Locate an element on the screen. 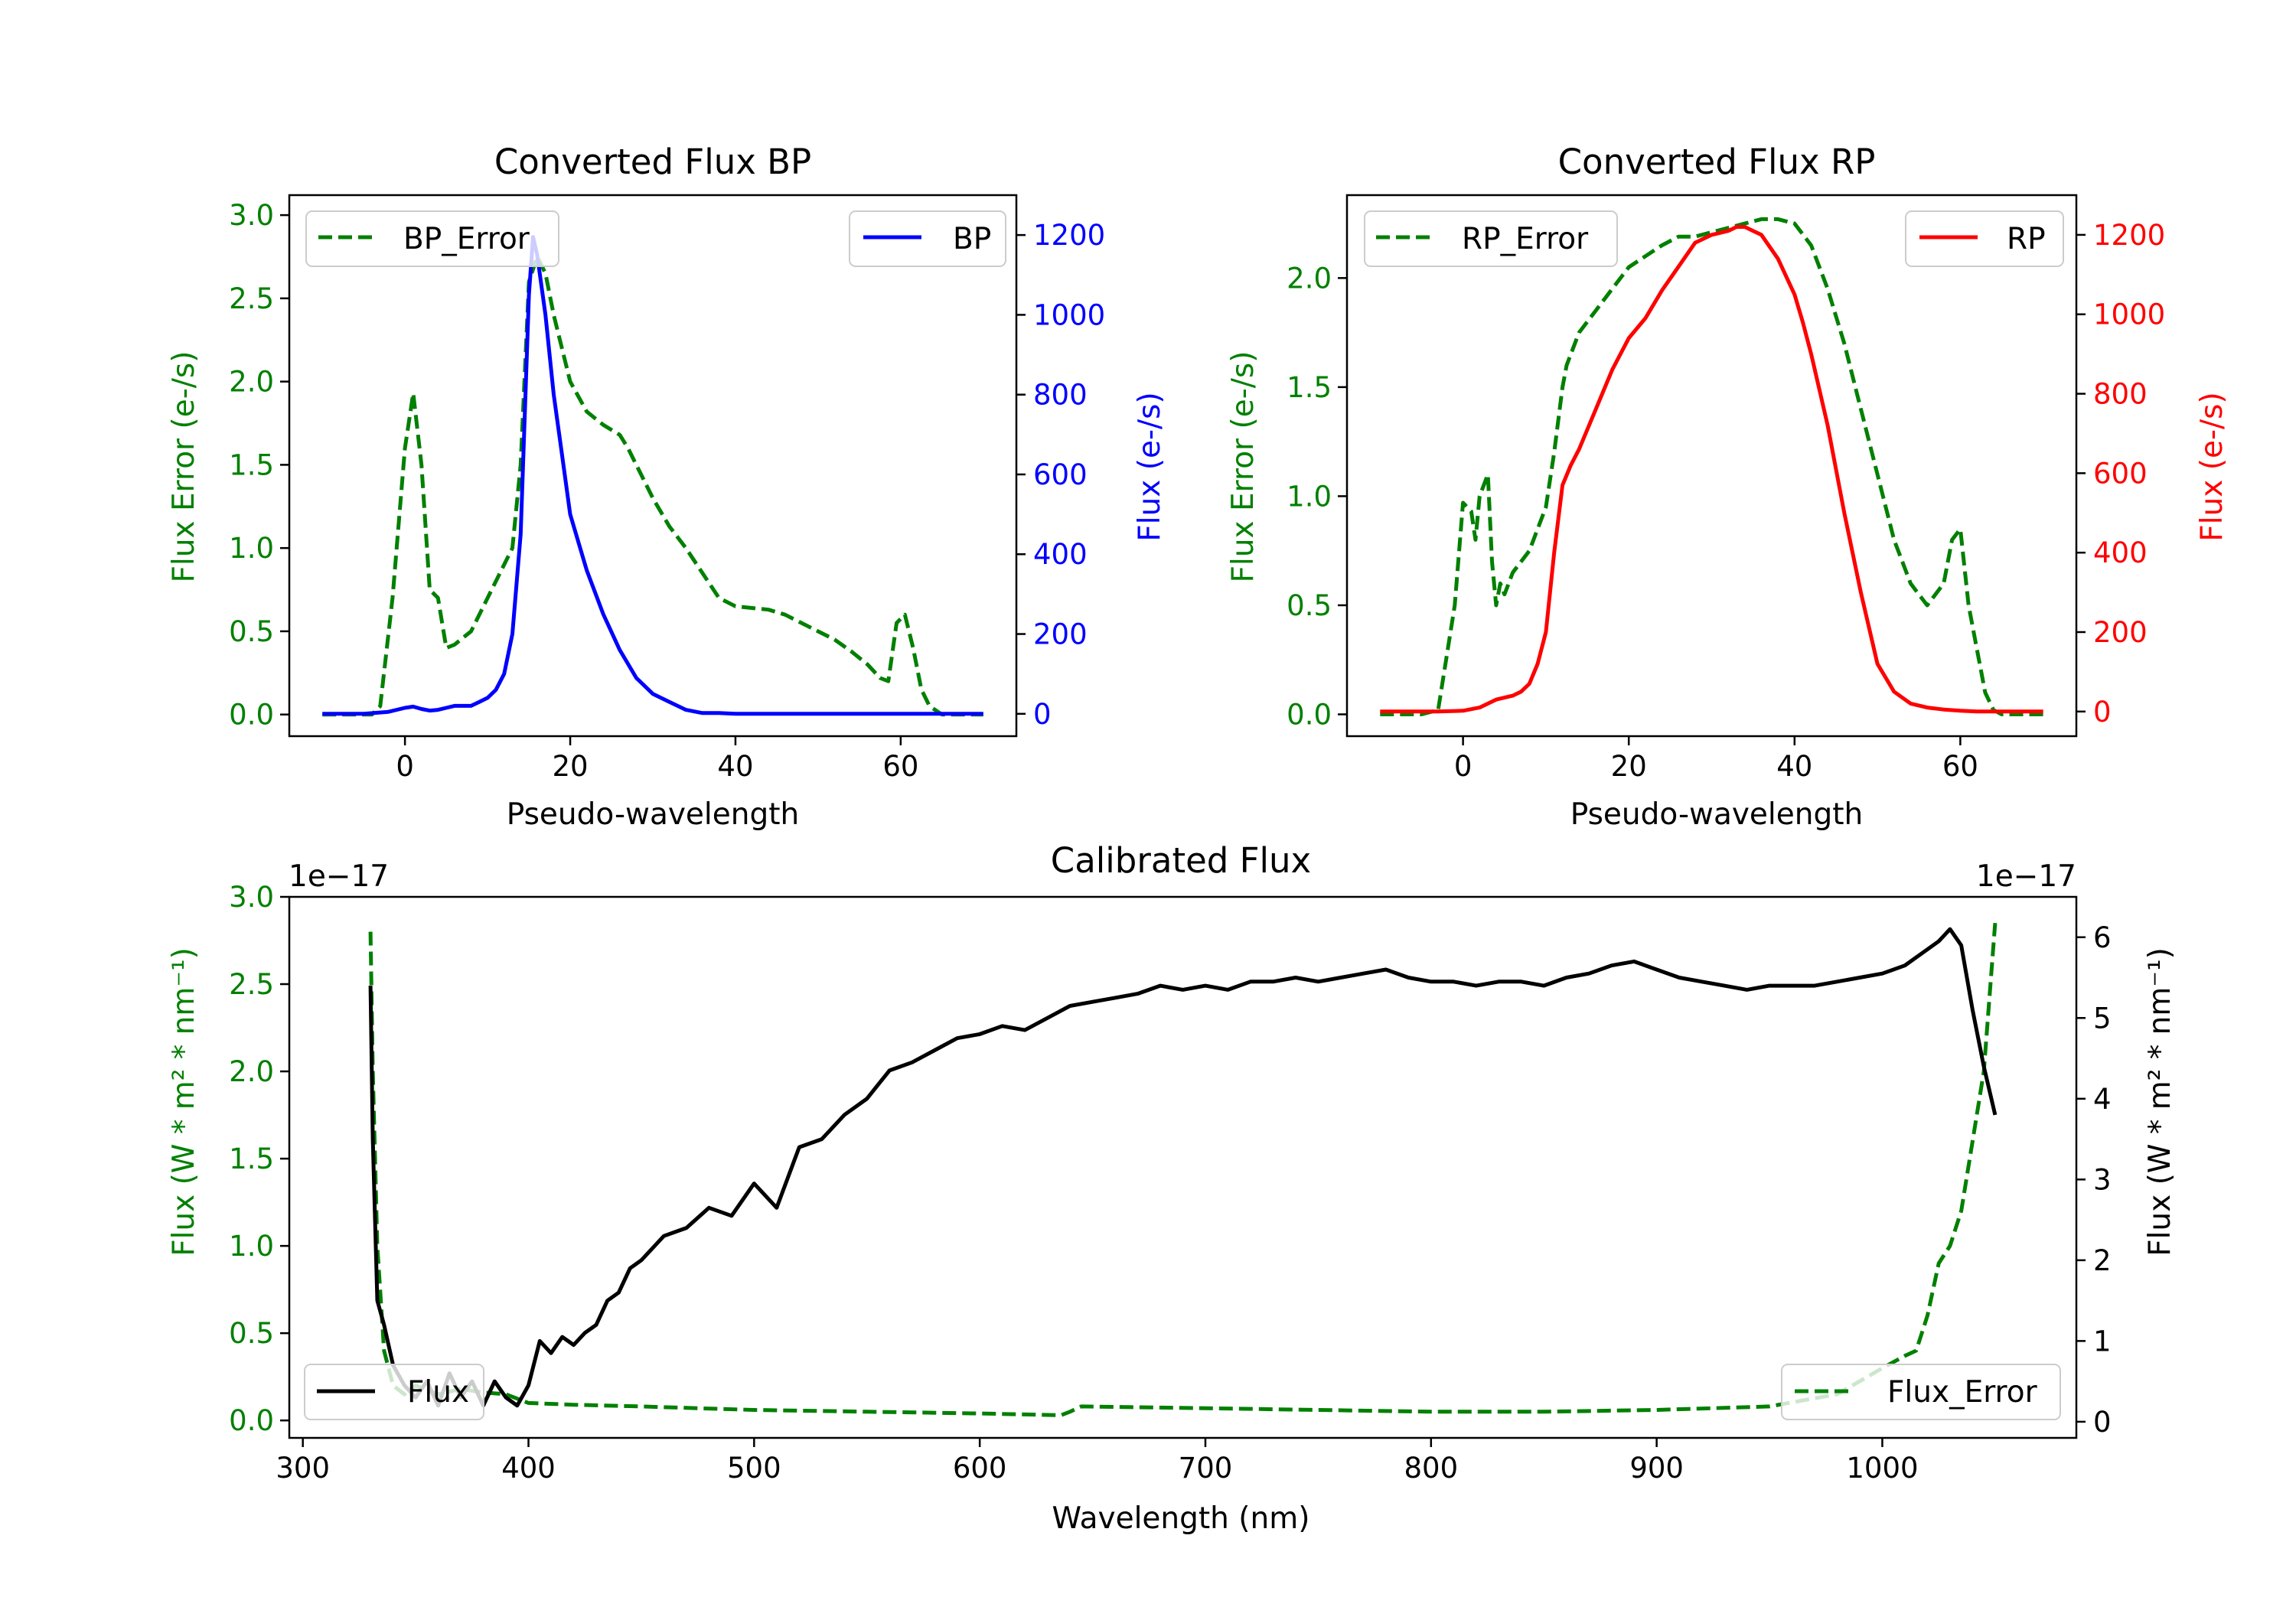 The width and height of the screenshot is (2296, 1607). bp-ytick-left-label: 1.0 is located at coordinates (251, 548).